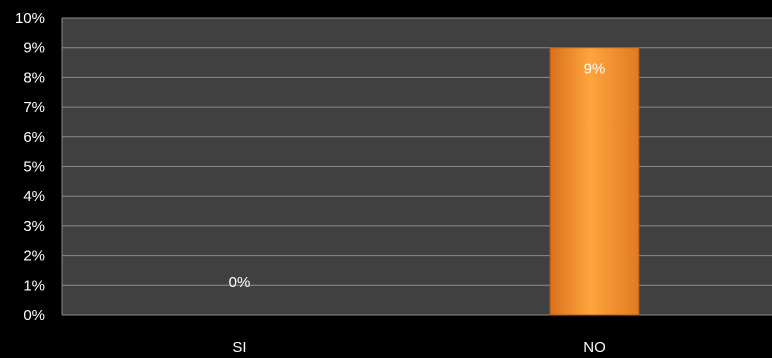 Image resolution: width=772 pixels, height=358 pixels. Describe the element at coordinates (595, 69) in the screenshot. I see `data-label-no: 9%` at that location.